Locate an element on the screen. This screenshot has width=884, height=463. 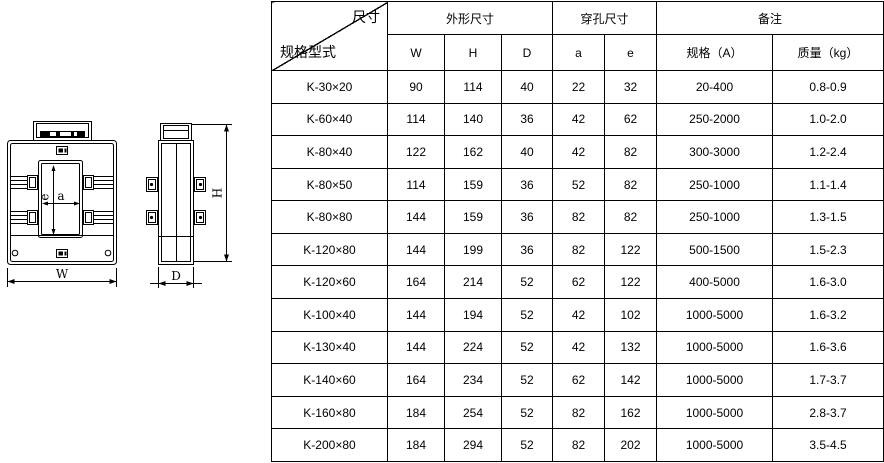
table-row: K-60×40 114 140 36 42 62 250-2000 1.0-2.0 is located at coordinates (577, 119).